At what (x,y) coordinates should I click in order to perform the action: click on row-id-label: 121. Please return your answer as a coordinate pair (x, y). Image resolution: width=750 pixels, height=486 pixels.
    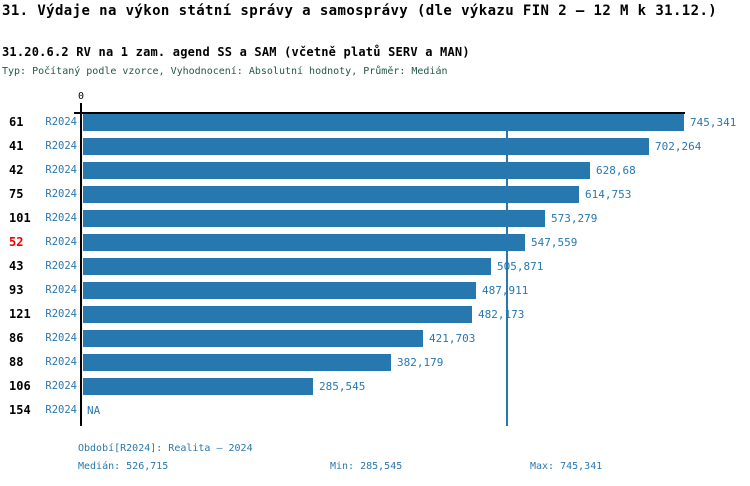
    Looking at the image, I should click on (20, 314).